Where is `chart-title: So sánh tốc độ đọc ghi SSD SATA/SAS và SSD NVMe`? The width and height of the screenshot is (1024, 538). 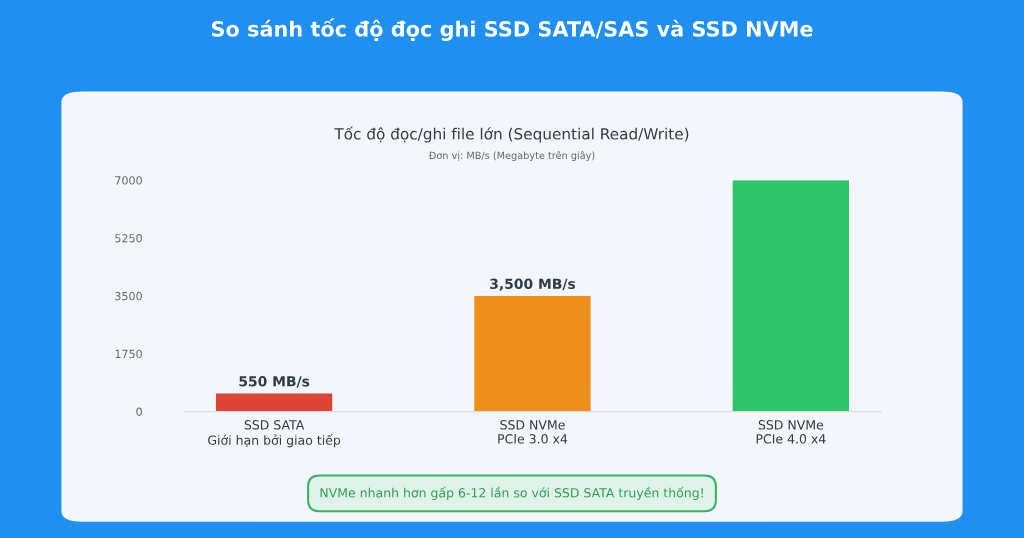 chart-title: So sánh tốc độ đọc ghi SSD SATA/SAS và SSD NVMe is located at coordinates (512, 29).